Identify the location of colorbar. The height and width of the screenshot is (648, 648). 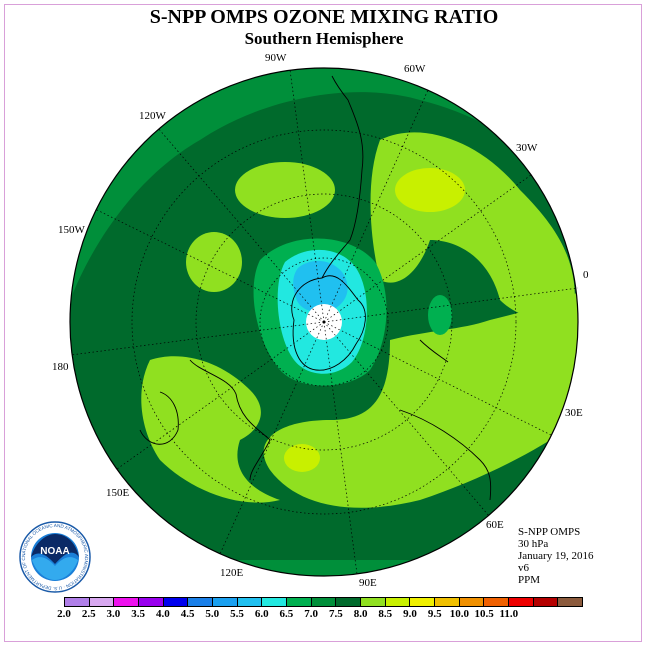
(323, 602).